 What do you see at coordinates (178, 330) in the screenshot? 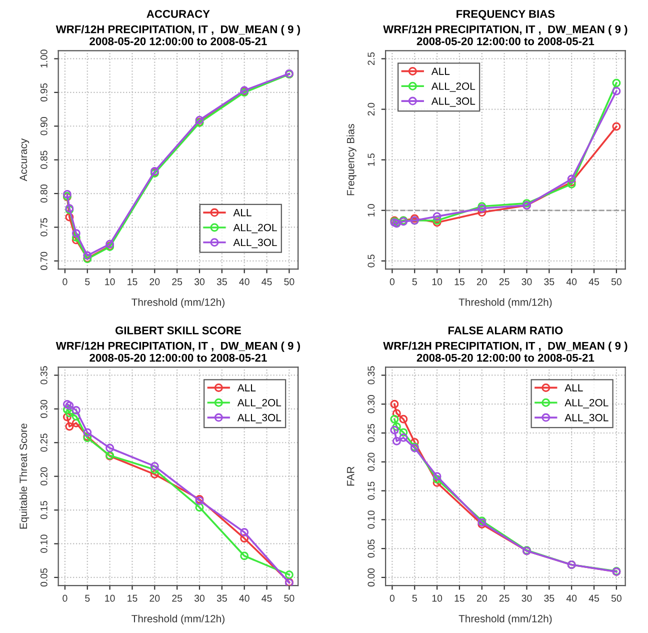
I see `chart-title: GILBERT SKILL SCORE` at bounding box center [178, 330].